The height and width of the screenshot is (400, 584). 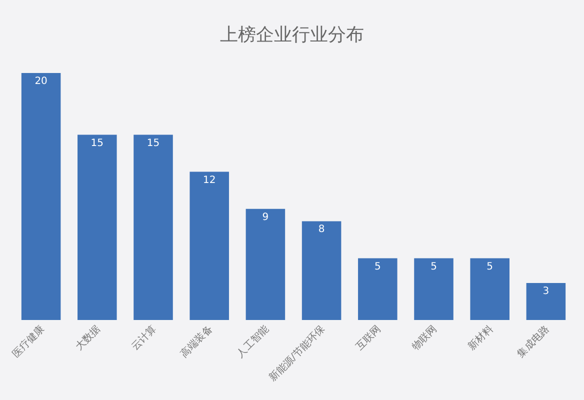 What do you see at coordinates (546, 291) in the screenshot?
I see `data-label: 3` at bounding box center [546, 291].